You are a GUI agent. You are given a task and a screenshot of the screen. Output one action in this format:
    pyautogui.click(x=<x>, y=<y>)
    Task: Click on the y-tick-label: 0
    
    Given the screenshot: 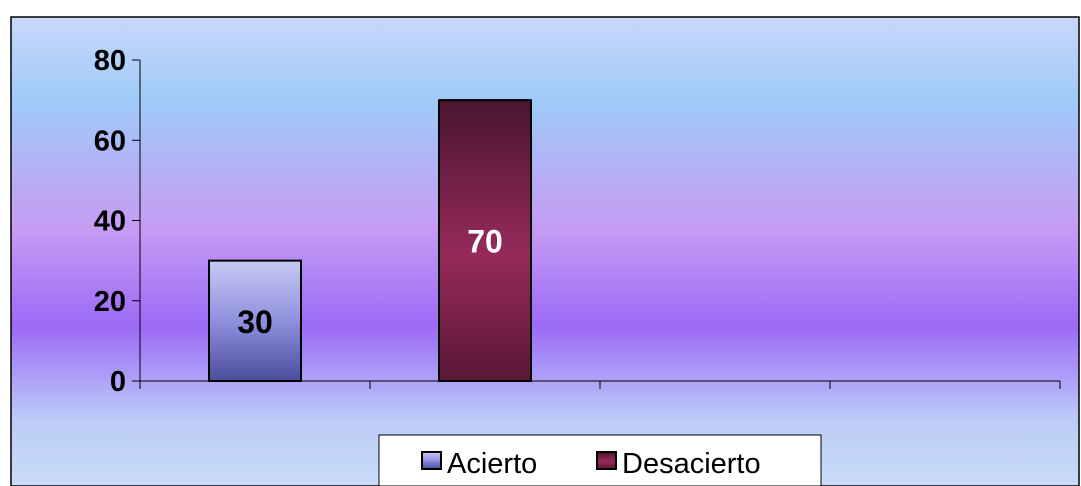 What is the action you would take?
    pyautogui.click(x=118, y=382)
    